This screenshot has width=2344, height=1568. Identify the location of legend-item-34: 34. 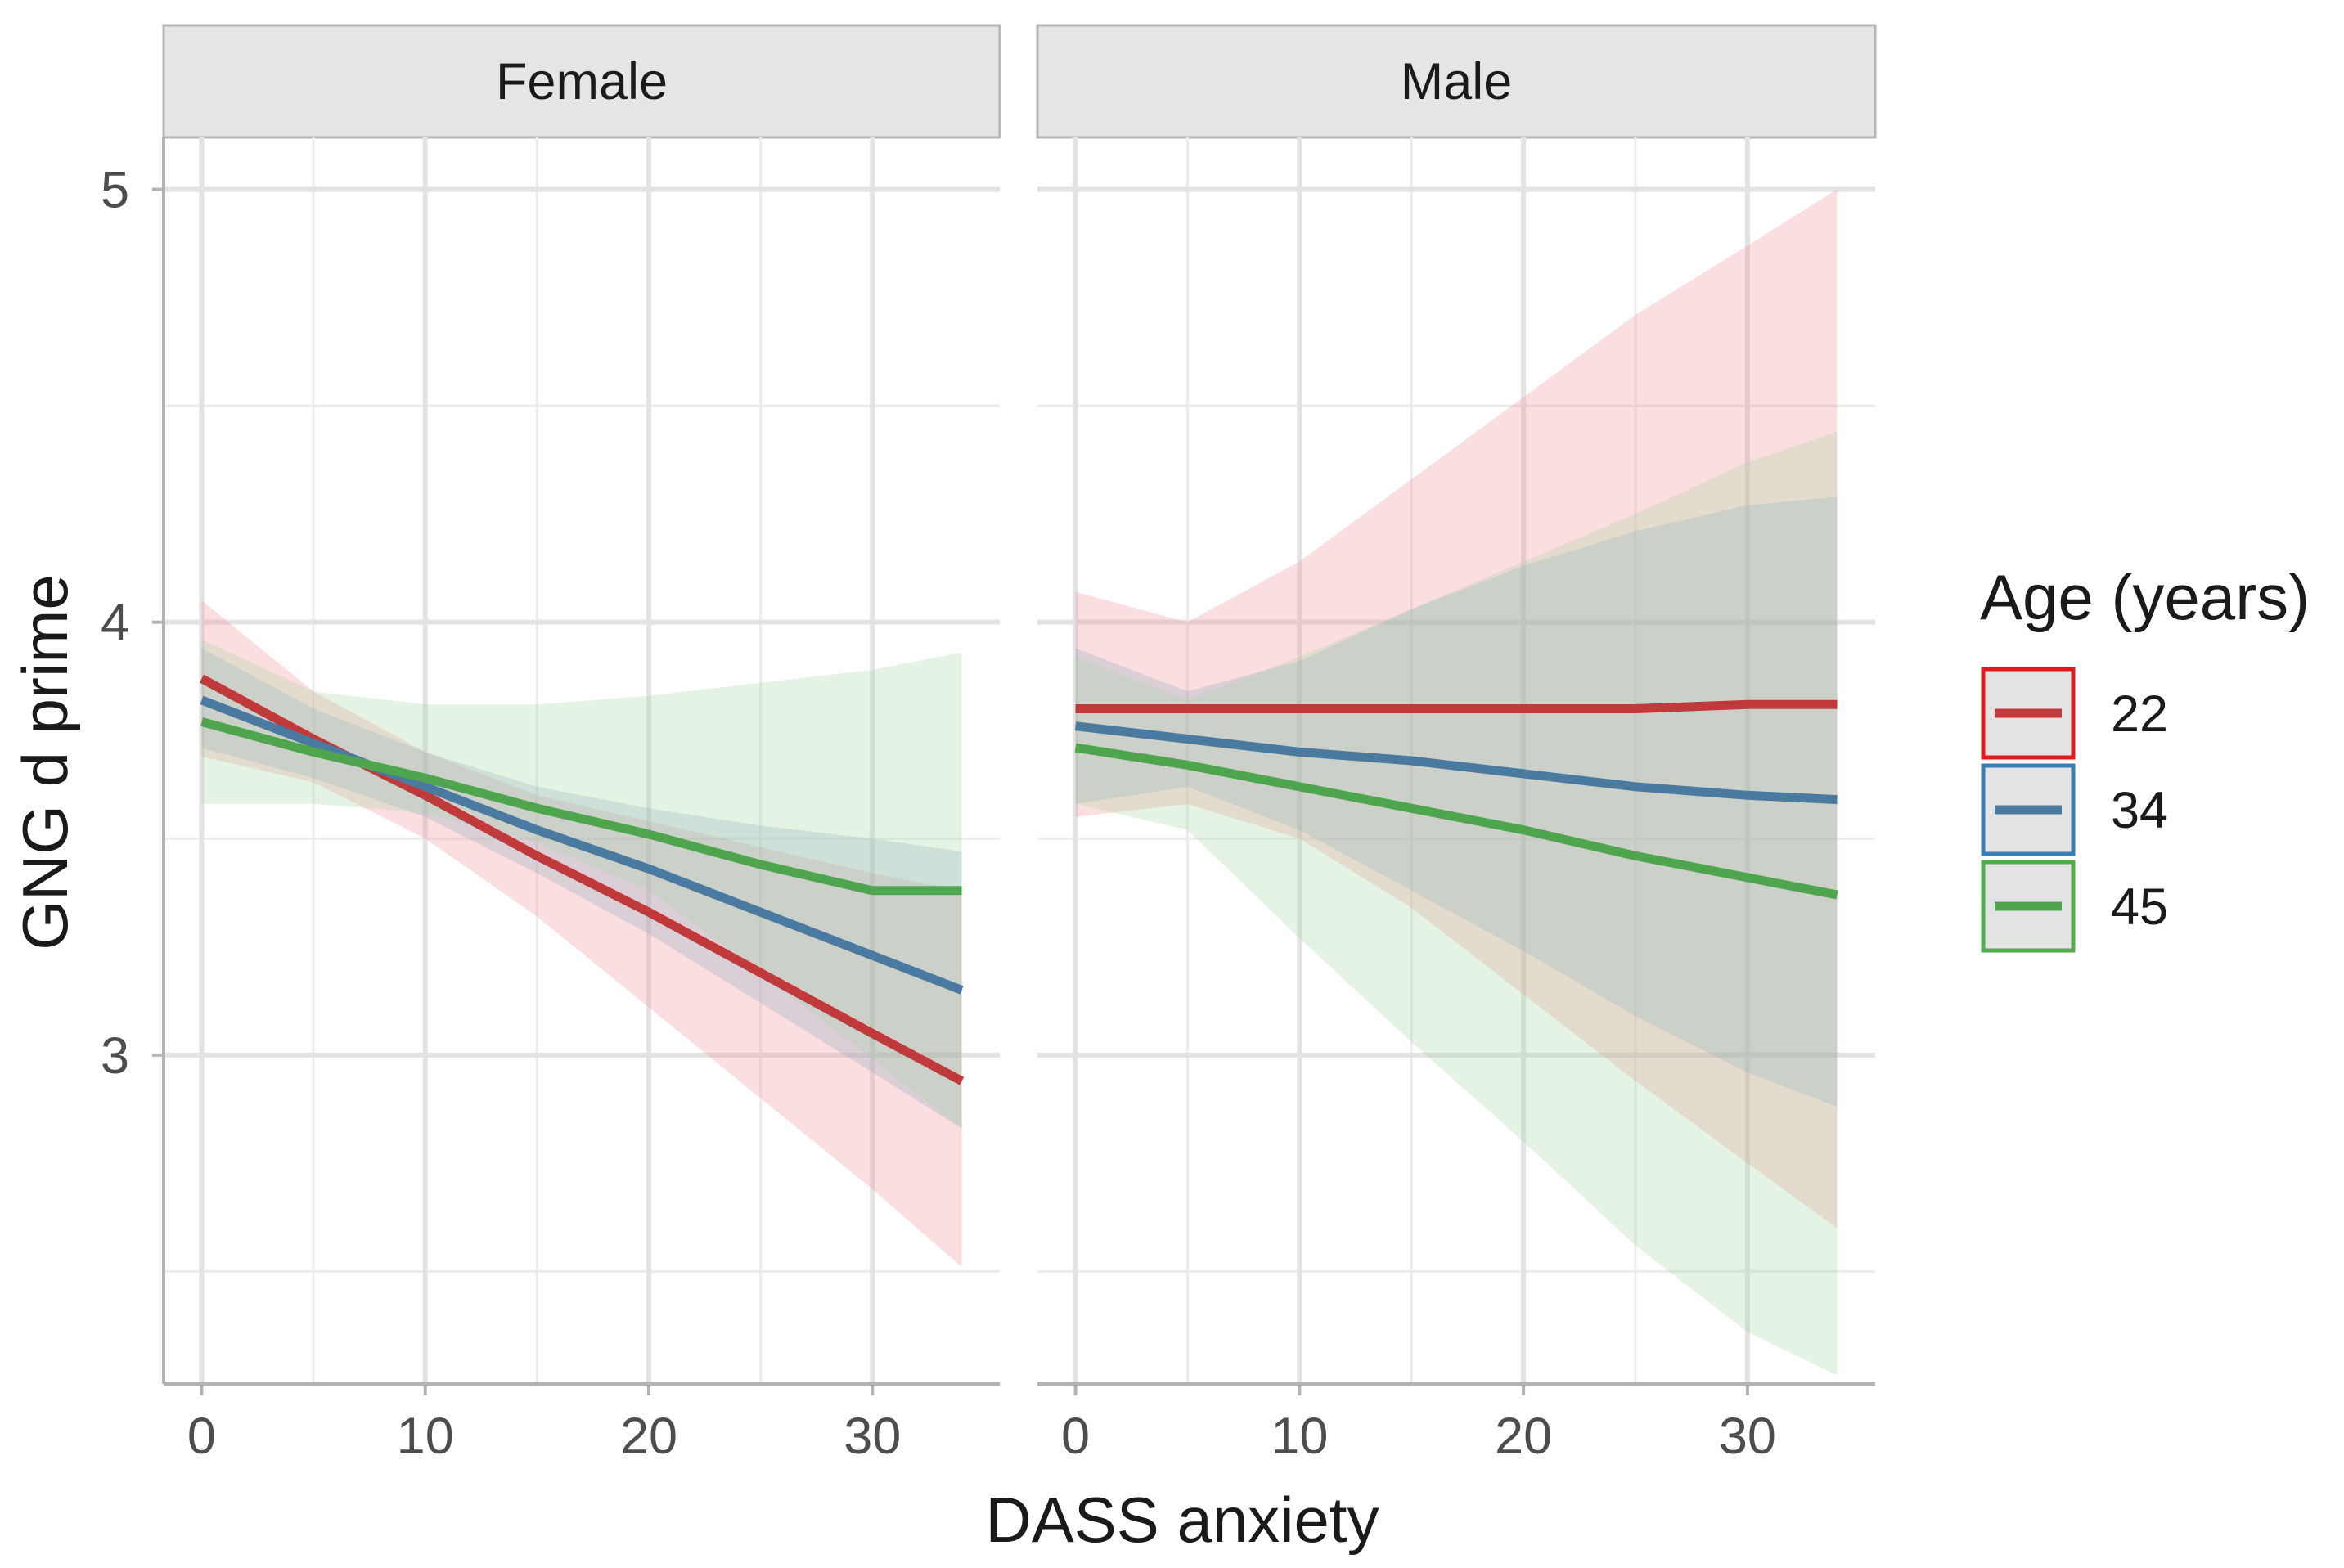
(2074, 809).